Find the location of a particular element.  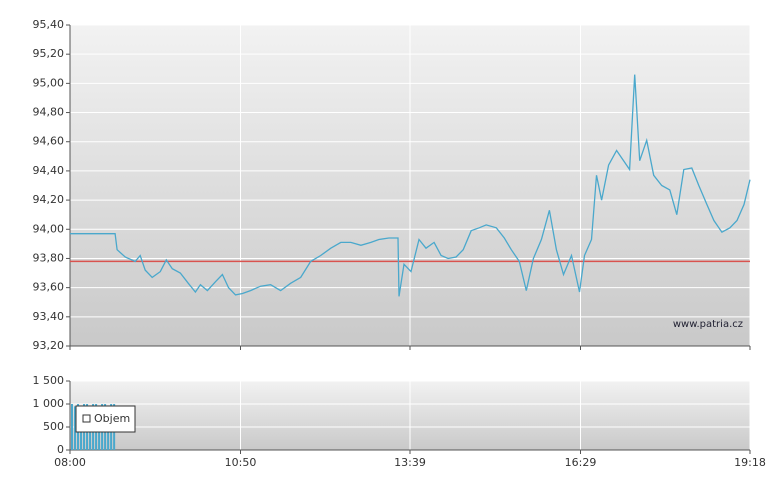

y-tick-label: 94,40 is located at coordinates (49, 170).